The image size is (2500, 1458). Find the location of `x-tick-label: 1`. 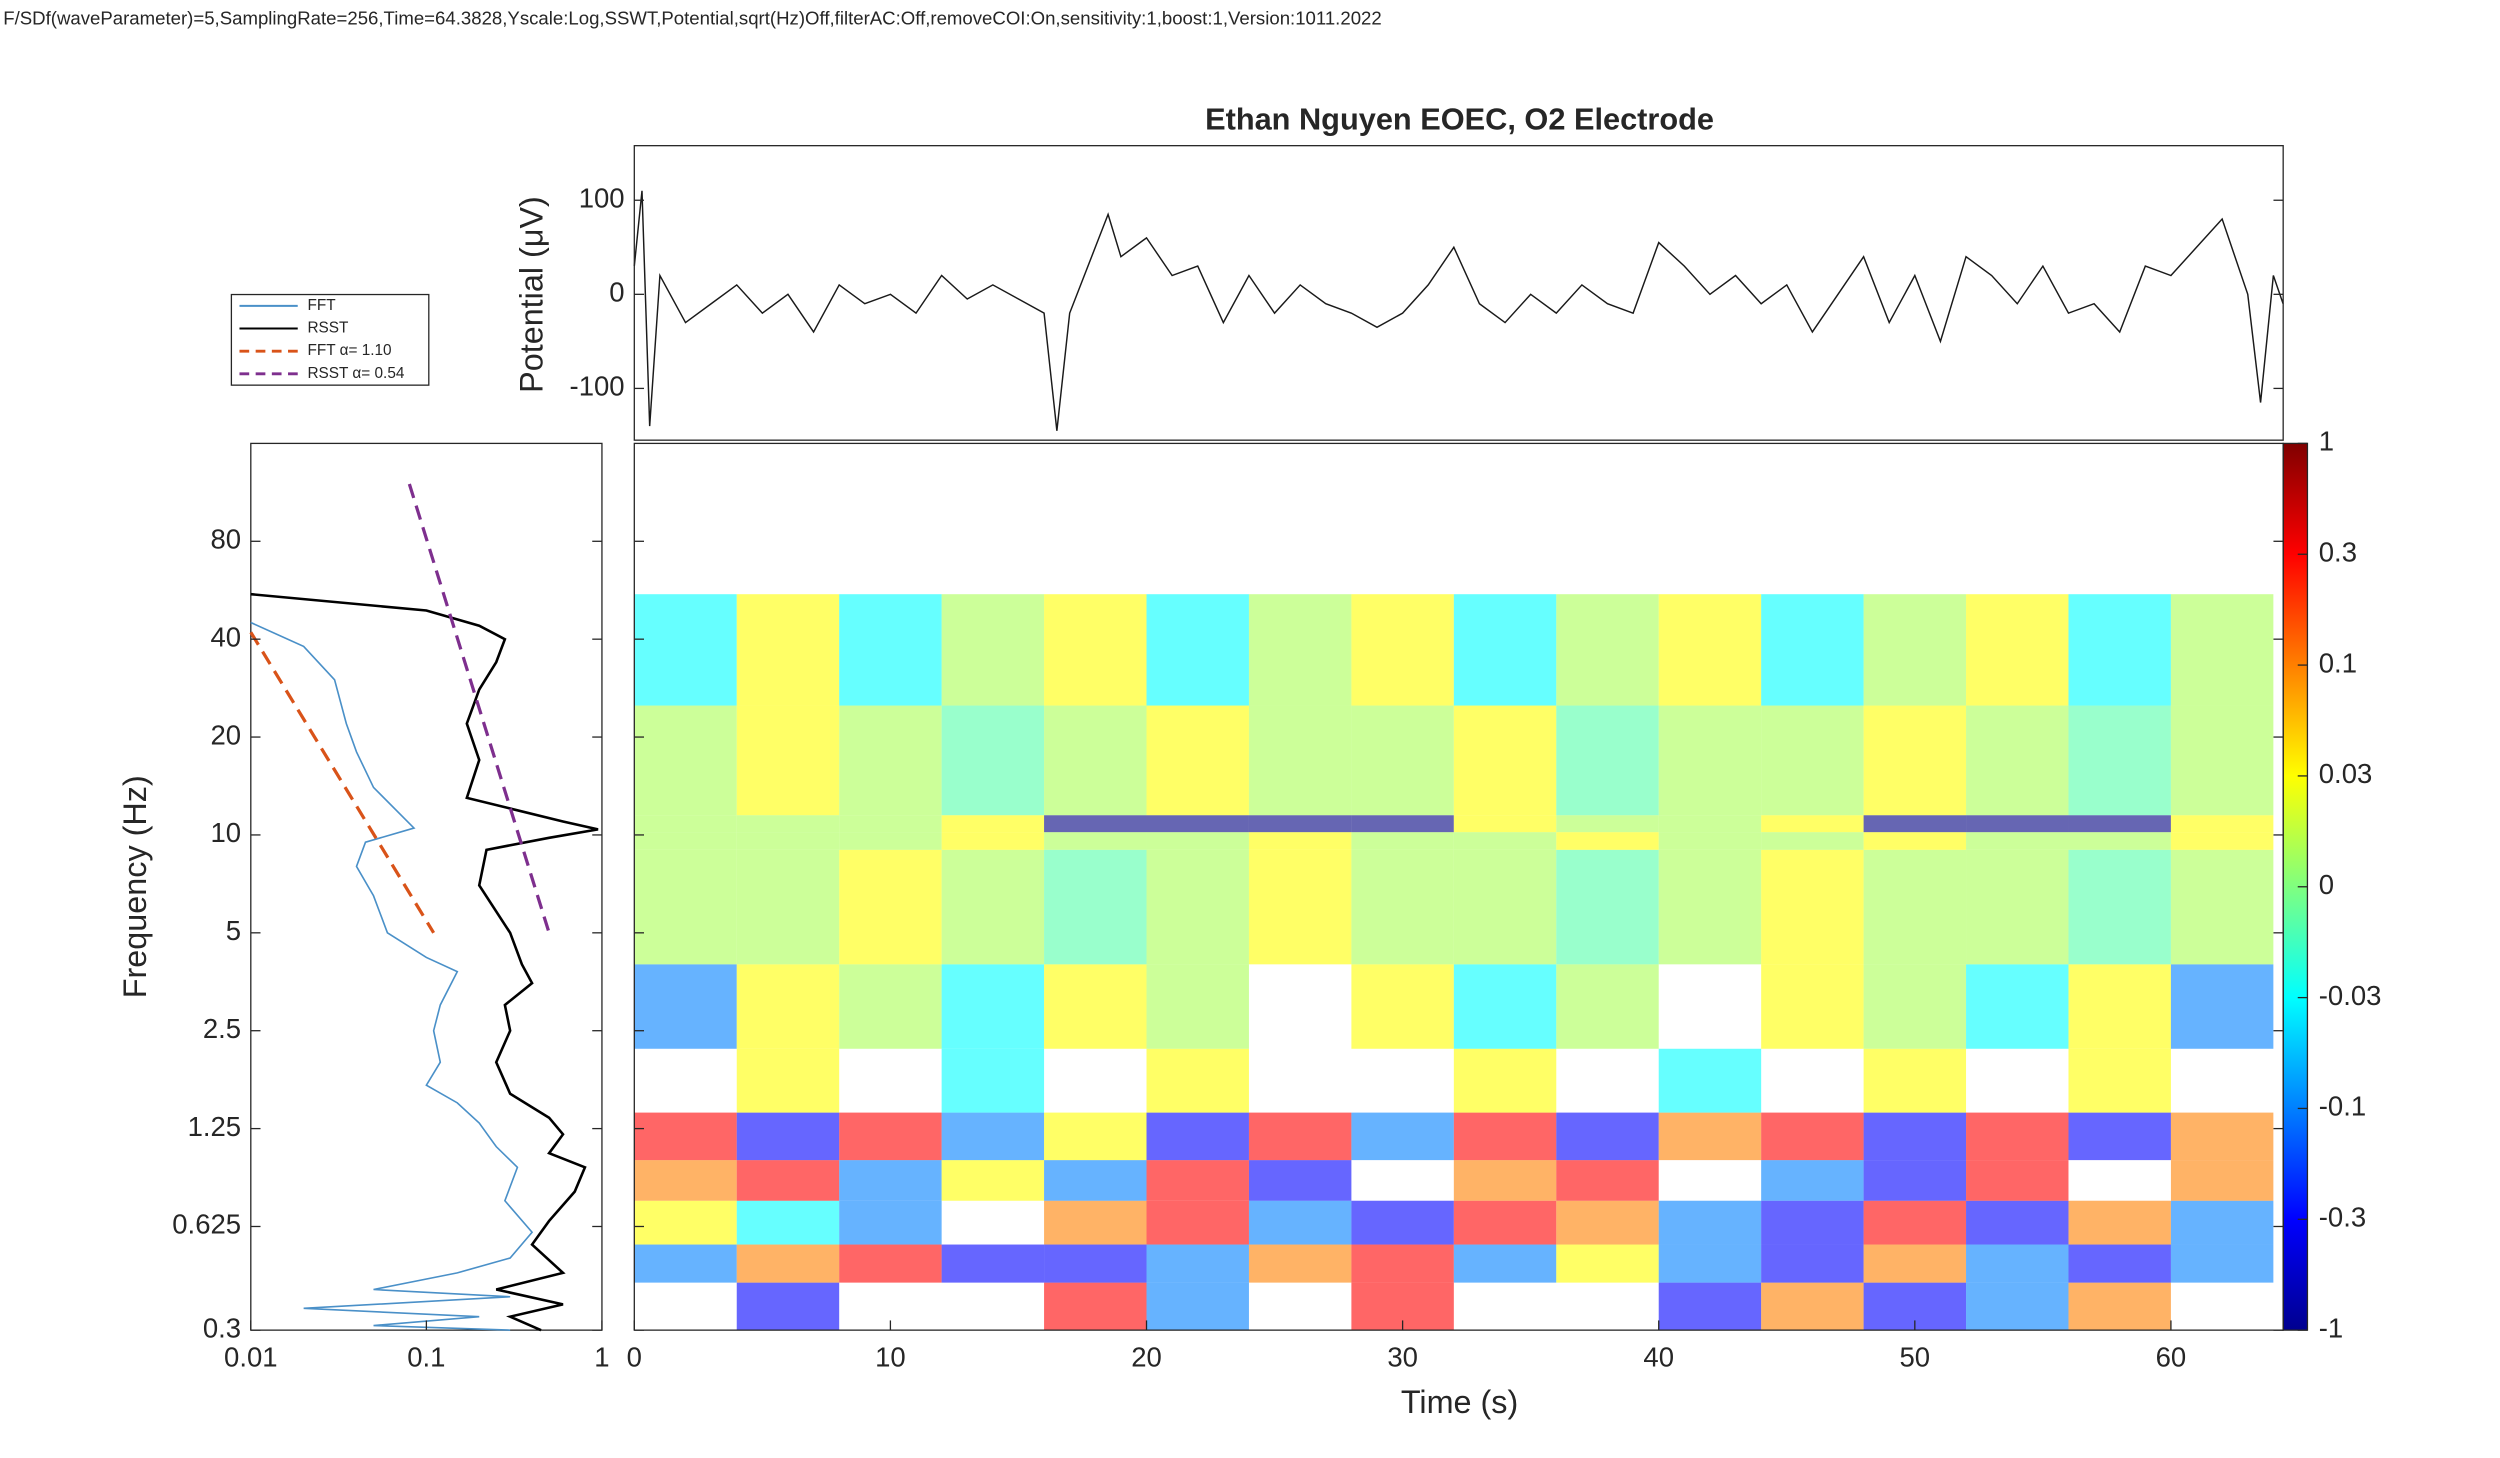

x-tick-label: 1 is located at coordinates (601, 1357).